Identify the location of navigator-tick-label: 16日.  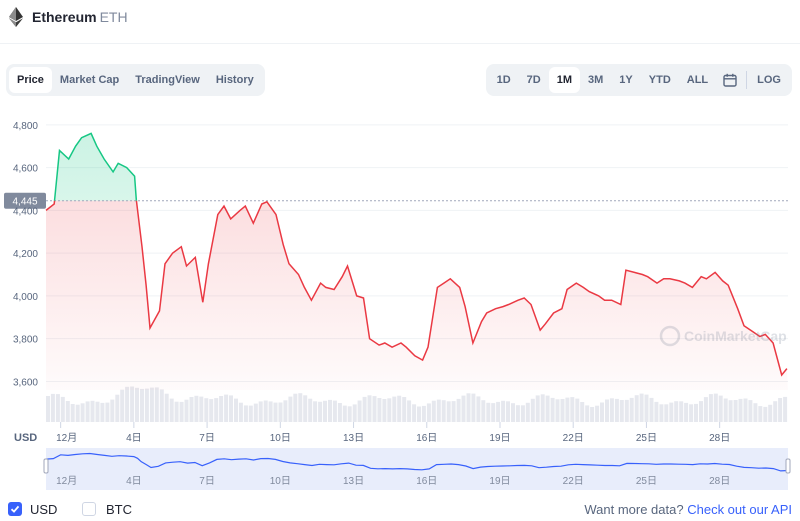
(426, 481).